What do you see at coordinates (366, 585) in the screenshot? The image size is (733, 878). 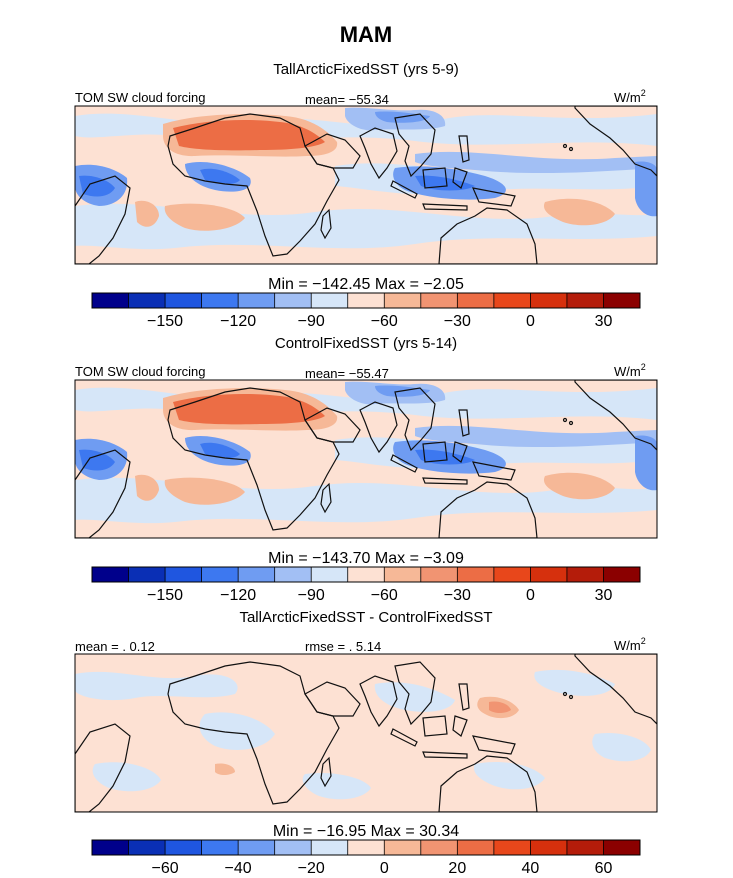 I see `panel-2-colorbar: −150 −120 −90 −60 −30 0 30` at bounding box center [366, 585].